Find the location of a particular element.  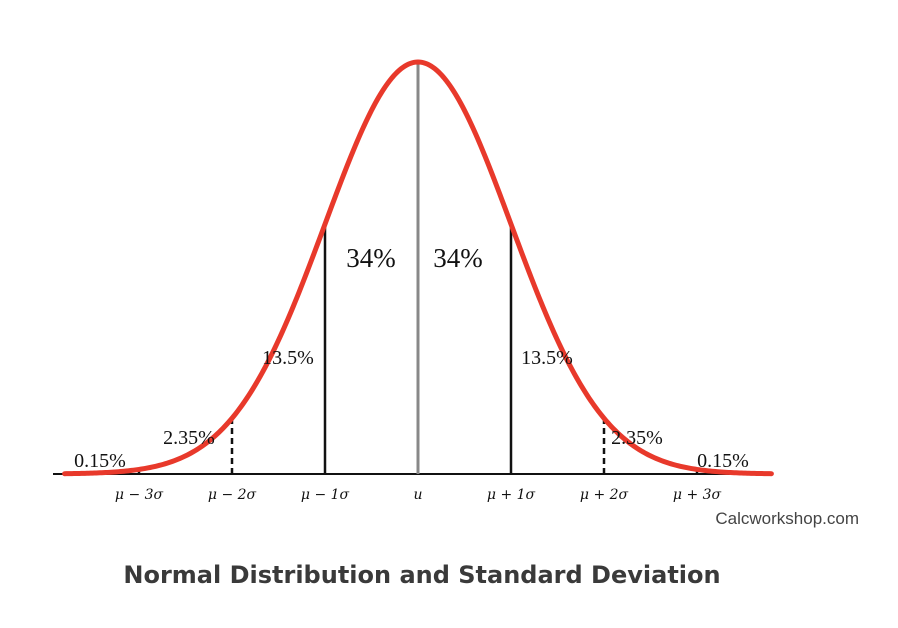

tick-label-minus-2sd: μ − 2σ is located at coordinates (232, 495).